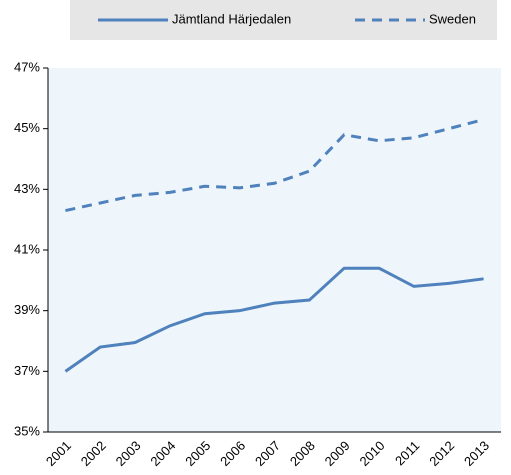 This screenshot has height=475, width=511. I want to click on x-tick-label: 2008, so click(302, 453).